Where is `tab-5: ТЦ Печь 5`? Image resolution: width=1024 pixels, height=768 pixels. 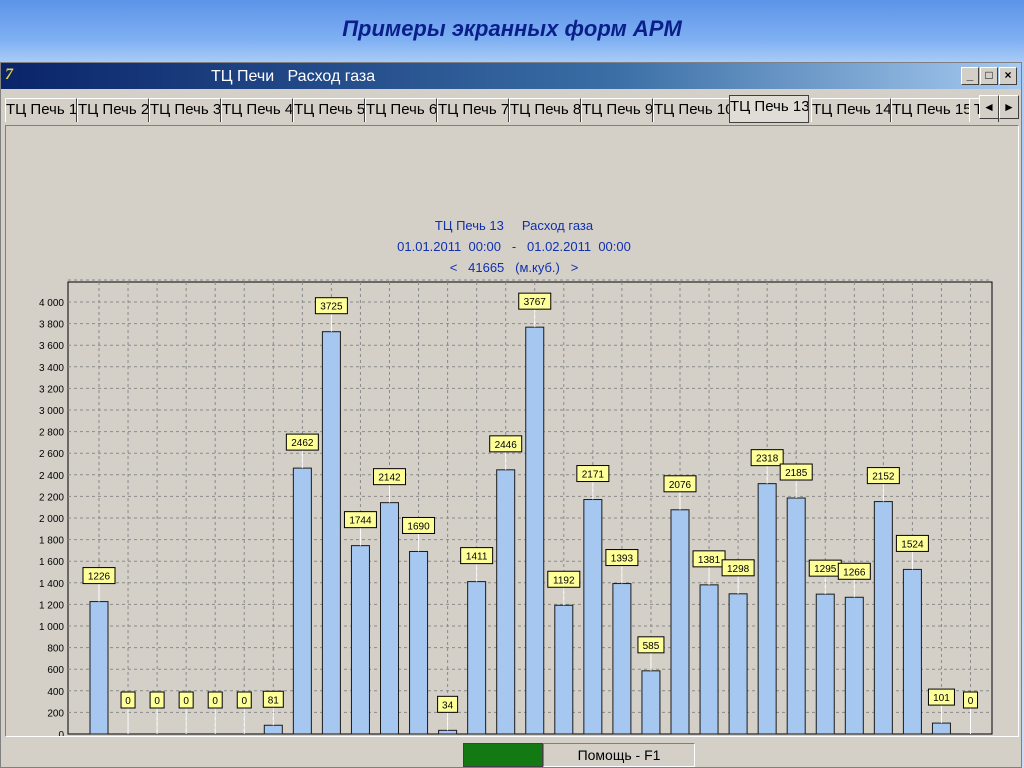
tab-5: ТЦ Печь 5 is located at coordinates (329, 110).